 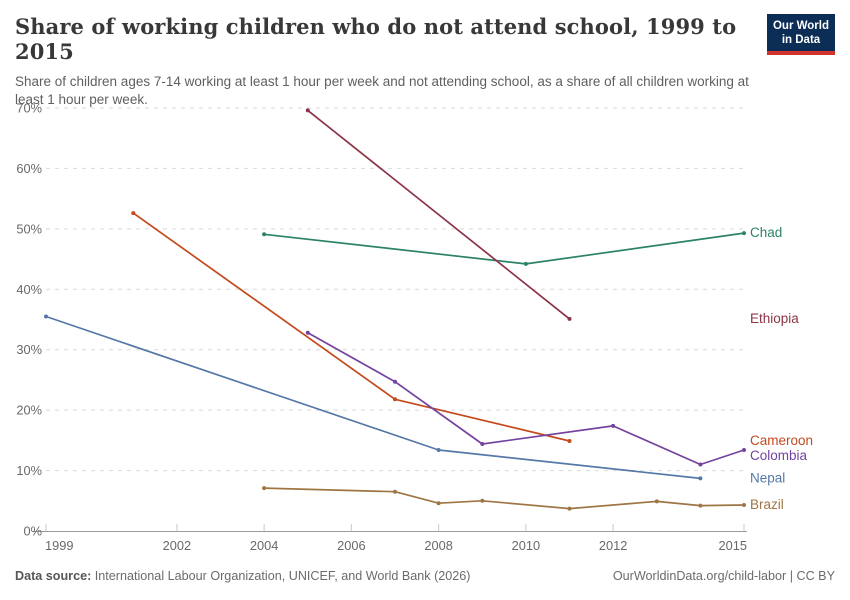 What do you see at coordinates (438, 545) in the screenshot?
I see `x-tick-label: 2008` at bounding box center [438, 545].